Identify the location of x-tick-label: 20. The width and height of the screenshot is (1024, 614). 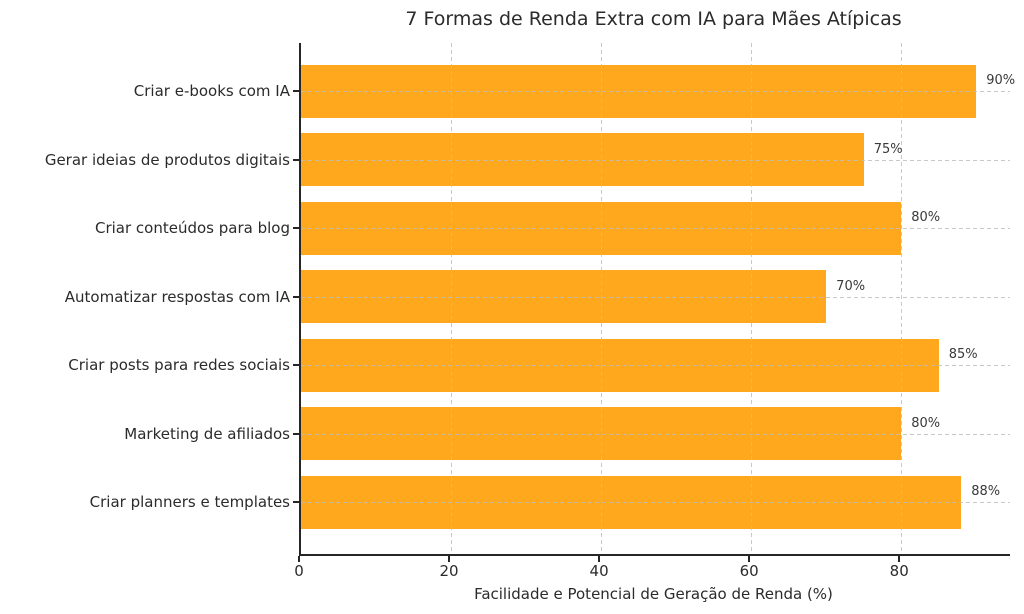
(449, 571).